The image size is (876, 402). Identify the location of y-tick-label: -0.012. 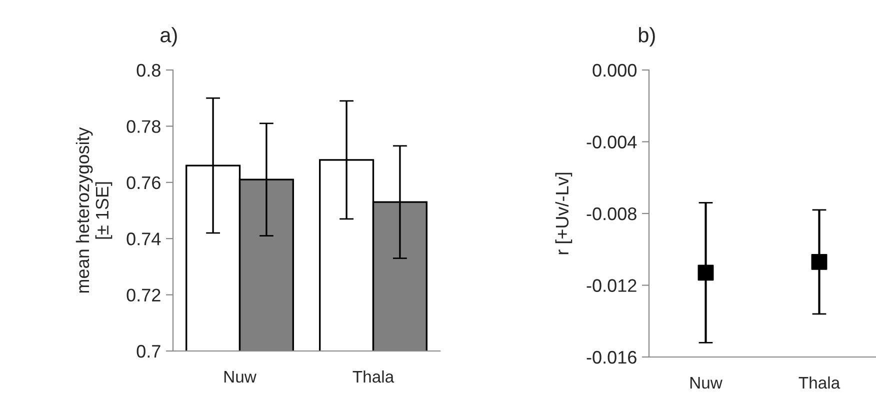
(611, 285).